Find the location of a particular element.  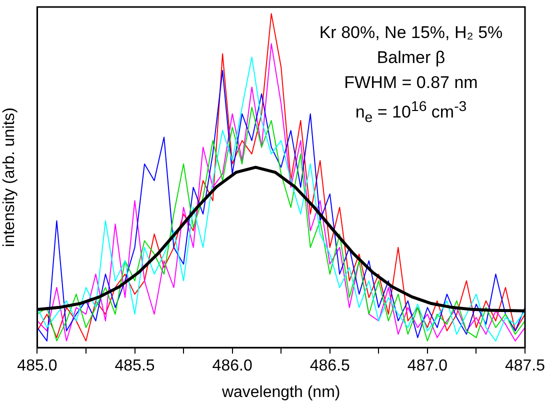

x-axis-title: wavelength (nm) is located at coordinates (280, 392).